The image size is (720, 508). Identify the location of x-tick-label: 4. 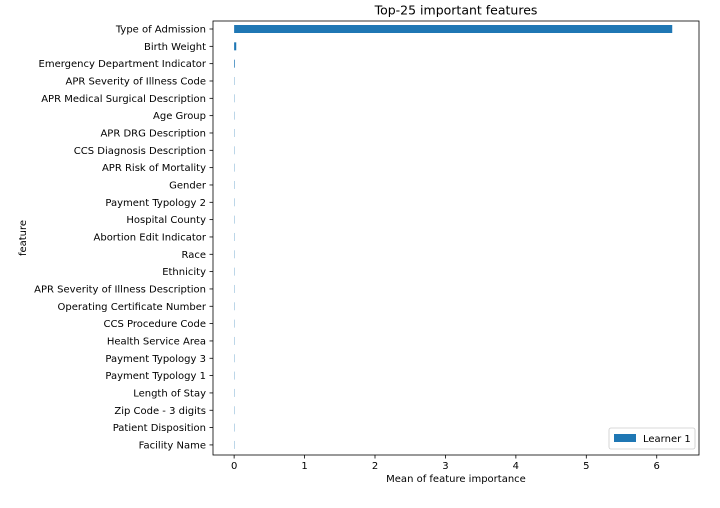
(516, 466).